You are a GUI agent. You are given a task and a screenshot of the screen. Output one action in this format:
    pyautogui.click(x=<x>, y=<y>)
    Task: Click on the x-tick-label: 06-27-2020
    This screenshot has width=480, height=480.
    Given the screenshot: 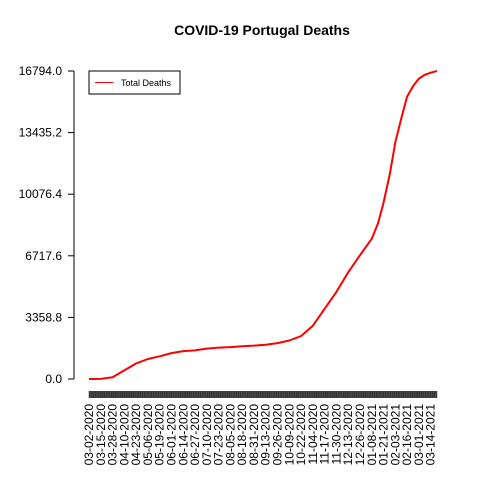 What is the action you would take?
    pyautogui.click(x=195, y=435)
    